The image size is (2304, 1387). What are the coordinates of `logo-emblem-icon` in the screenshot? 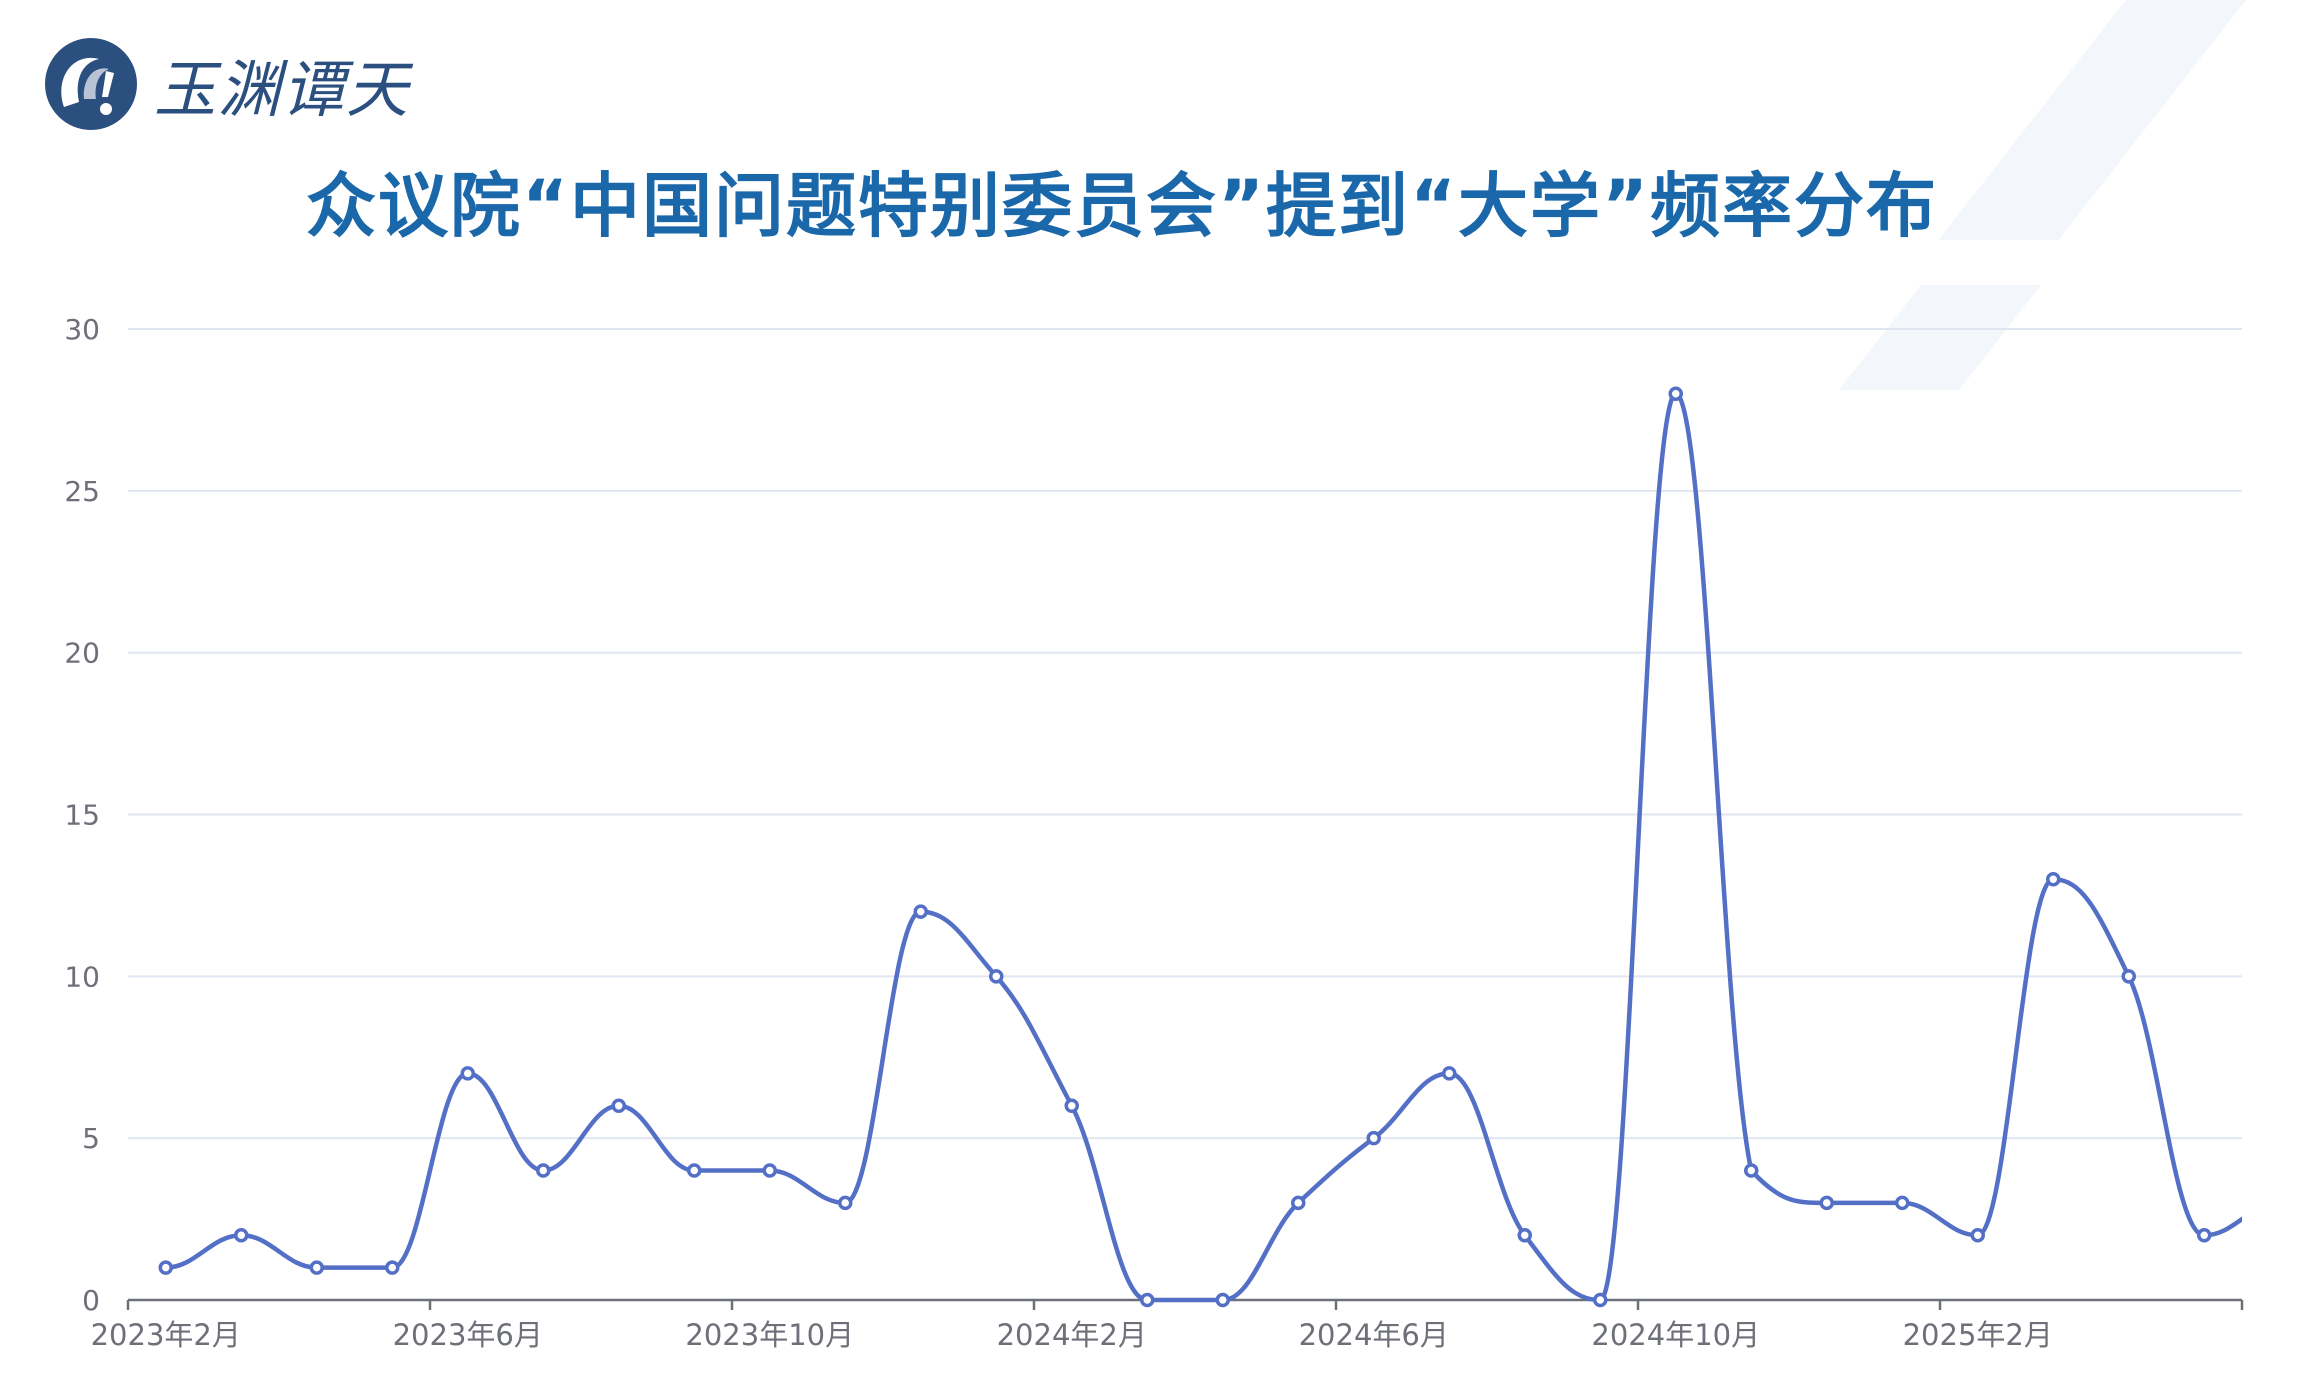 It's located at (91, 84).